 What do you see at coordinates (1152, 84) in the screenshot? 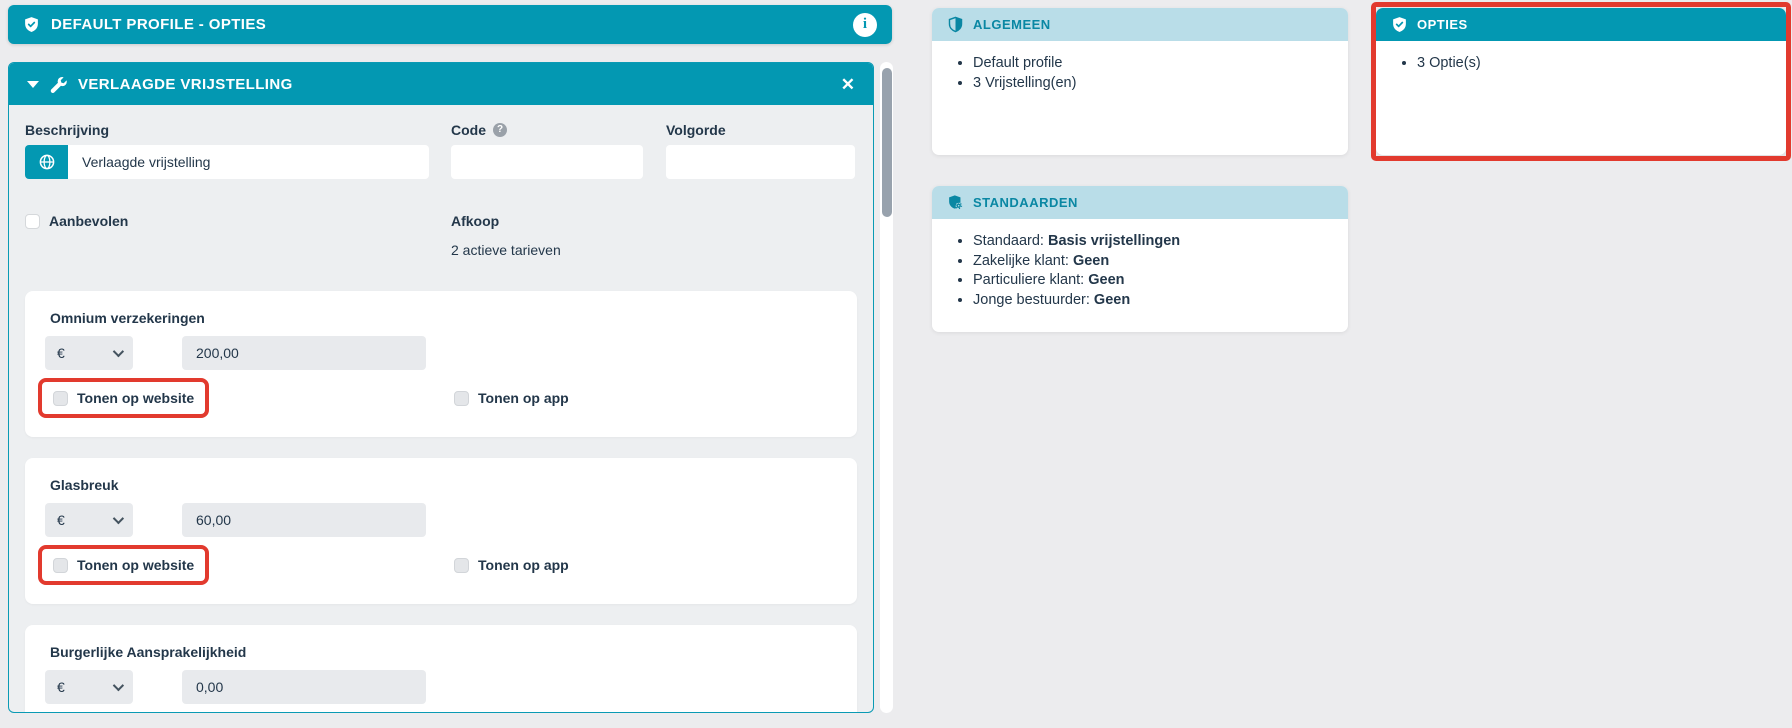
I see `list-item: 3 Vrijstelling(en)` at bounding box center [1152, 84].